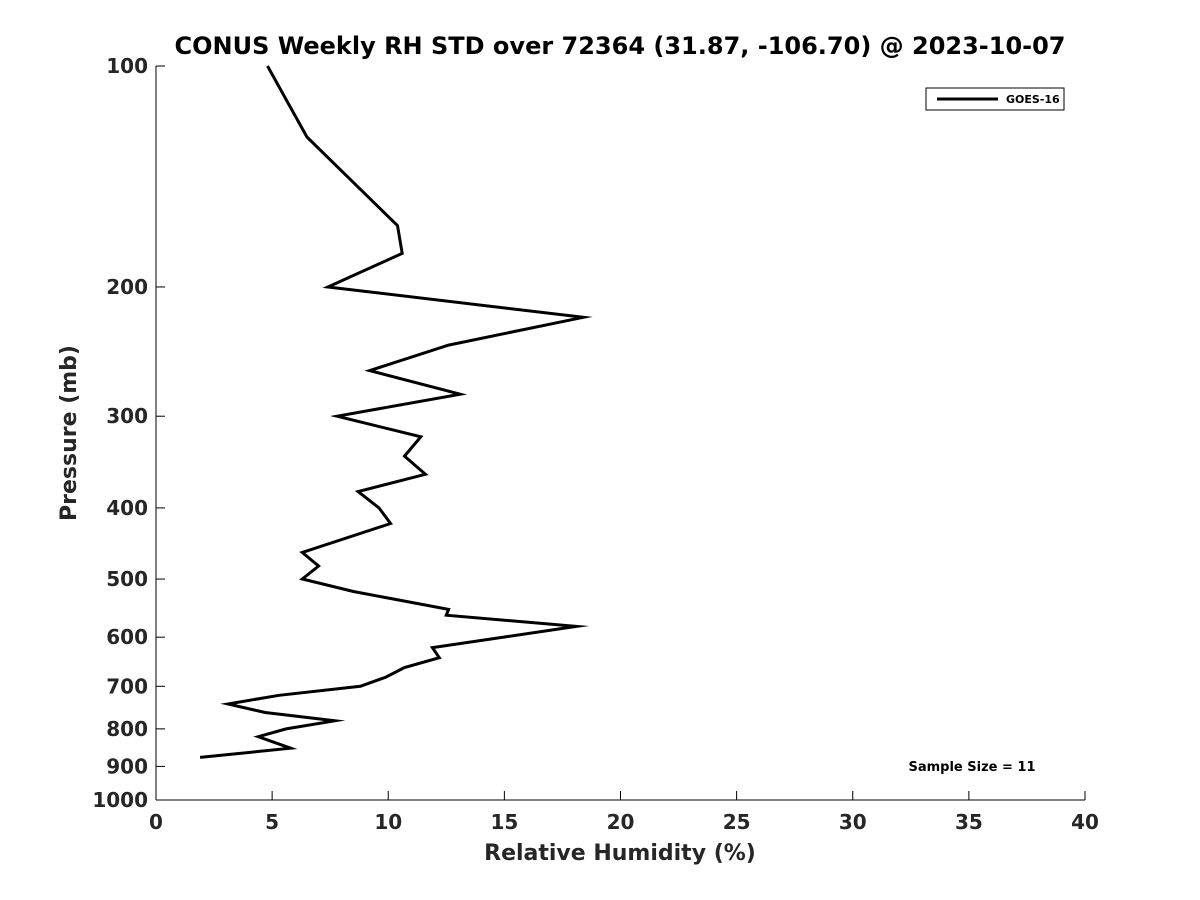  Describe the element at coordinates (127, 287) in the screenshot. I see `y-tick-label: 200` at that location.